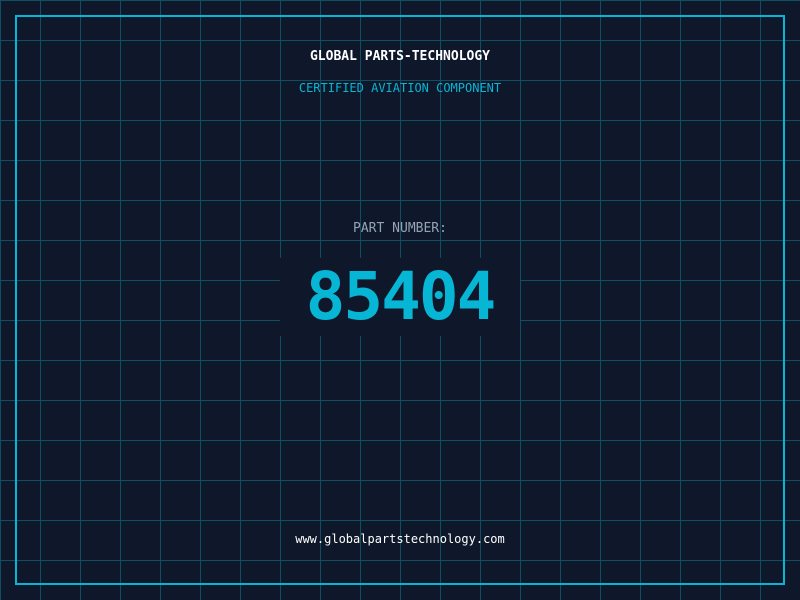 The height and width of the screenshot is (600, 800). Describe the element at coordinates (400, 228) in the screenshot. I see `part-number-label: PART NUMBER:` at that location.